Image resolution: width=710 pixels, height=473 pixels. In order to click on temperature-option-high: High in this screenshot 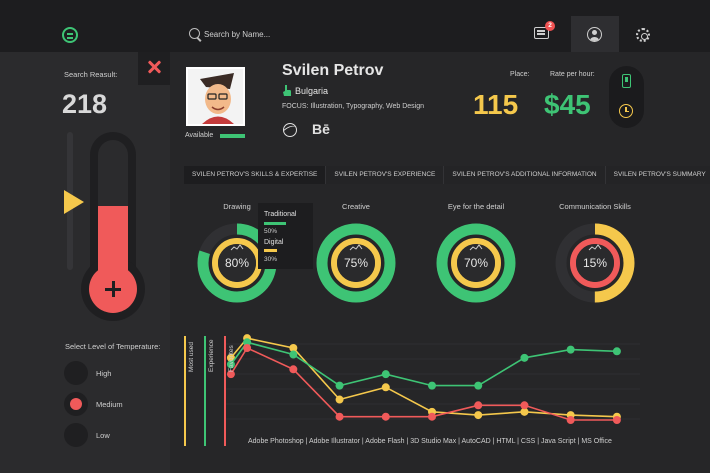, I will do `click(114, 373)`.